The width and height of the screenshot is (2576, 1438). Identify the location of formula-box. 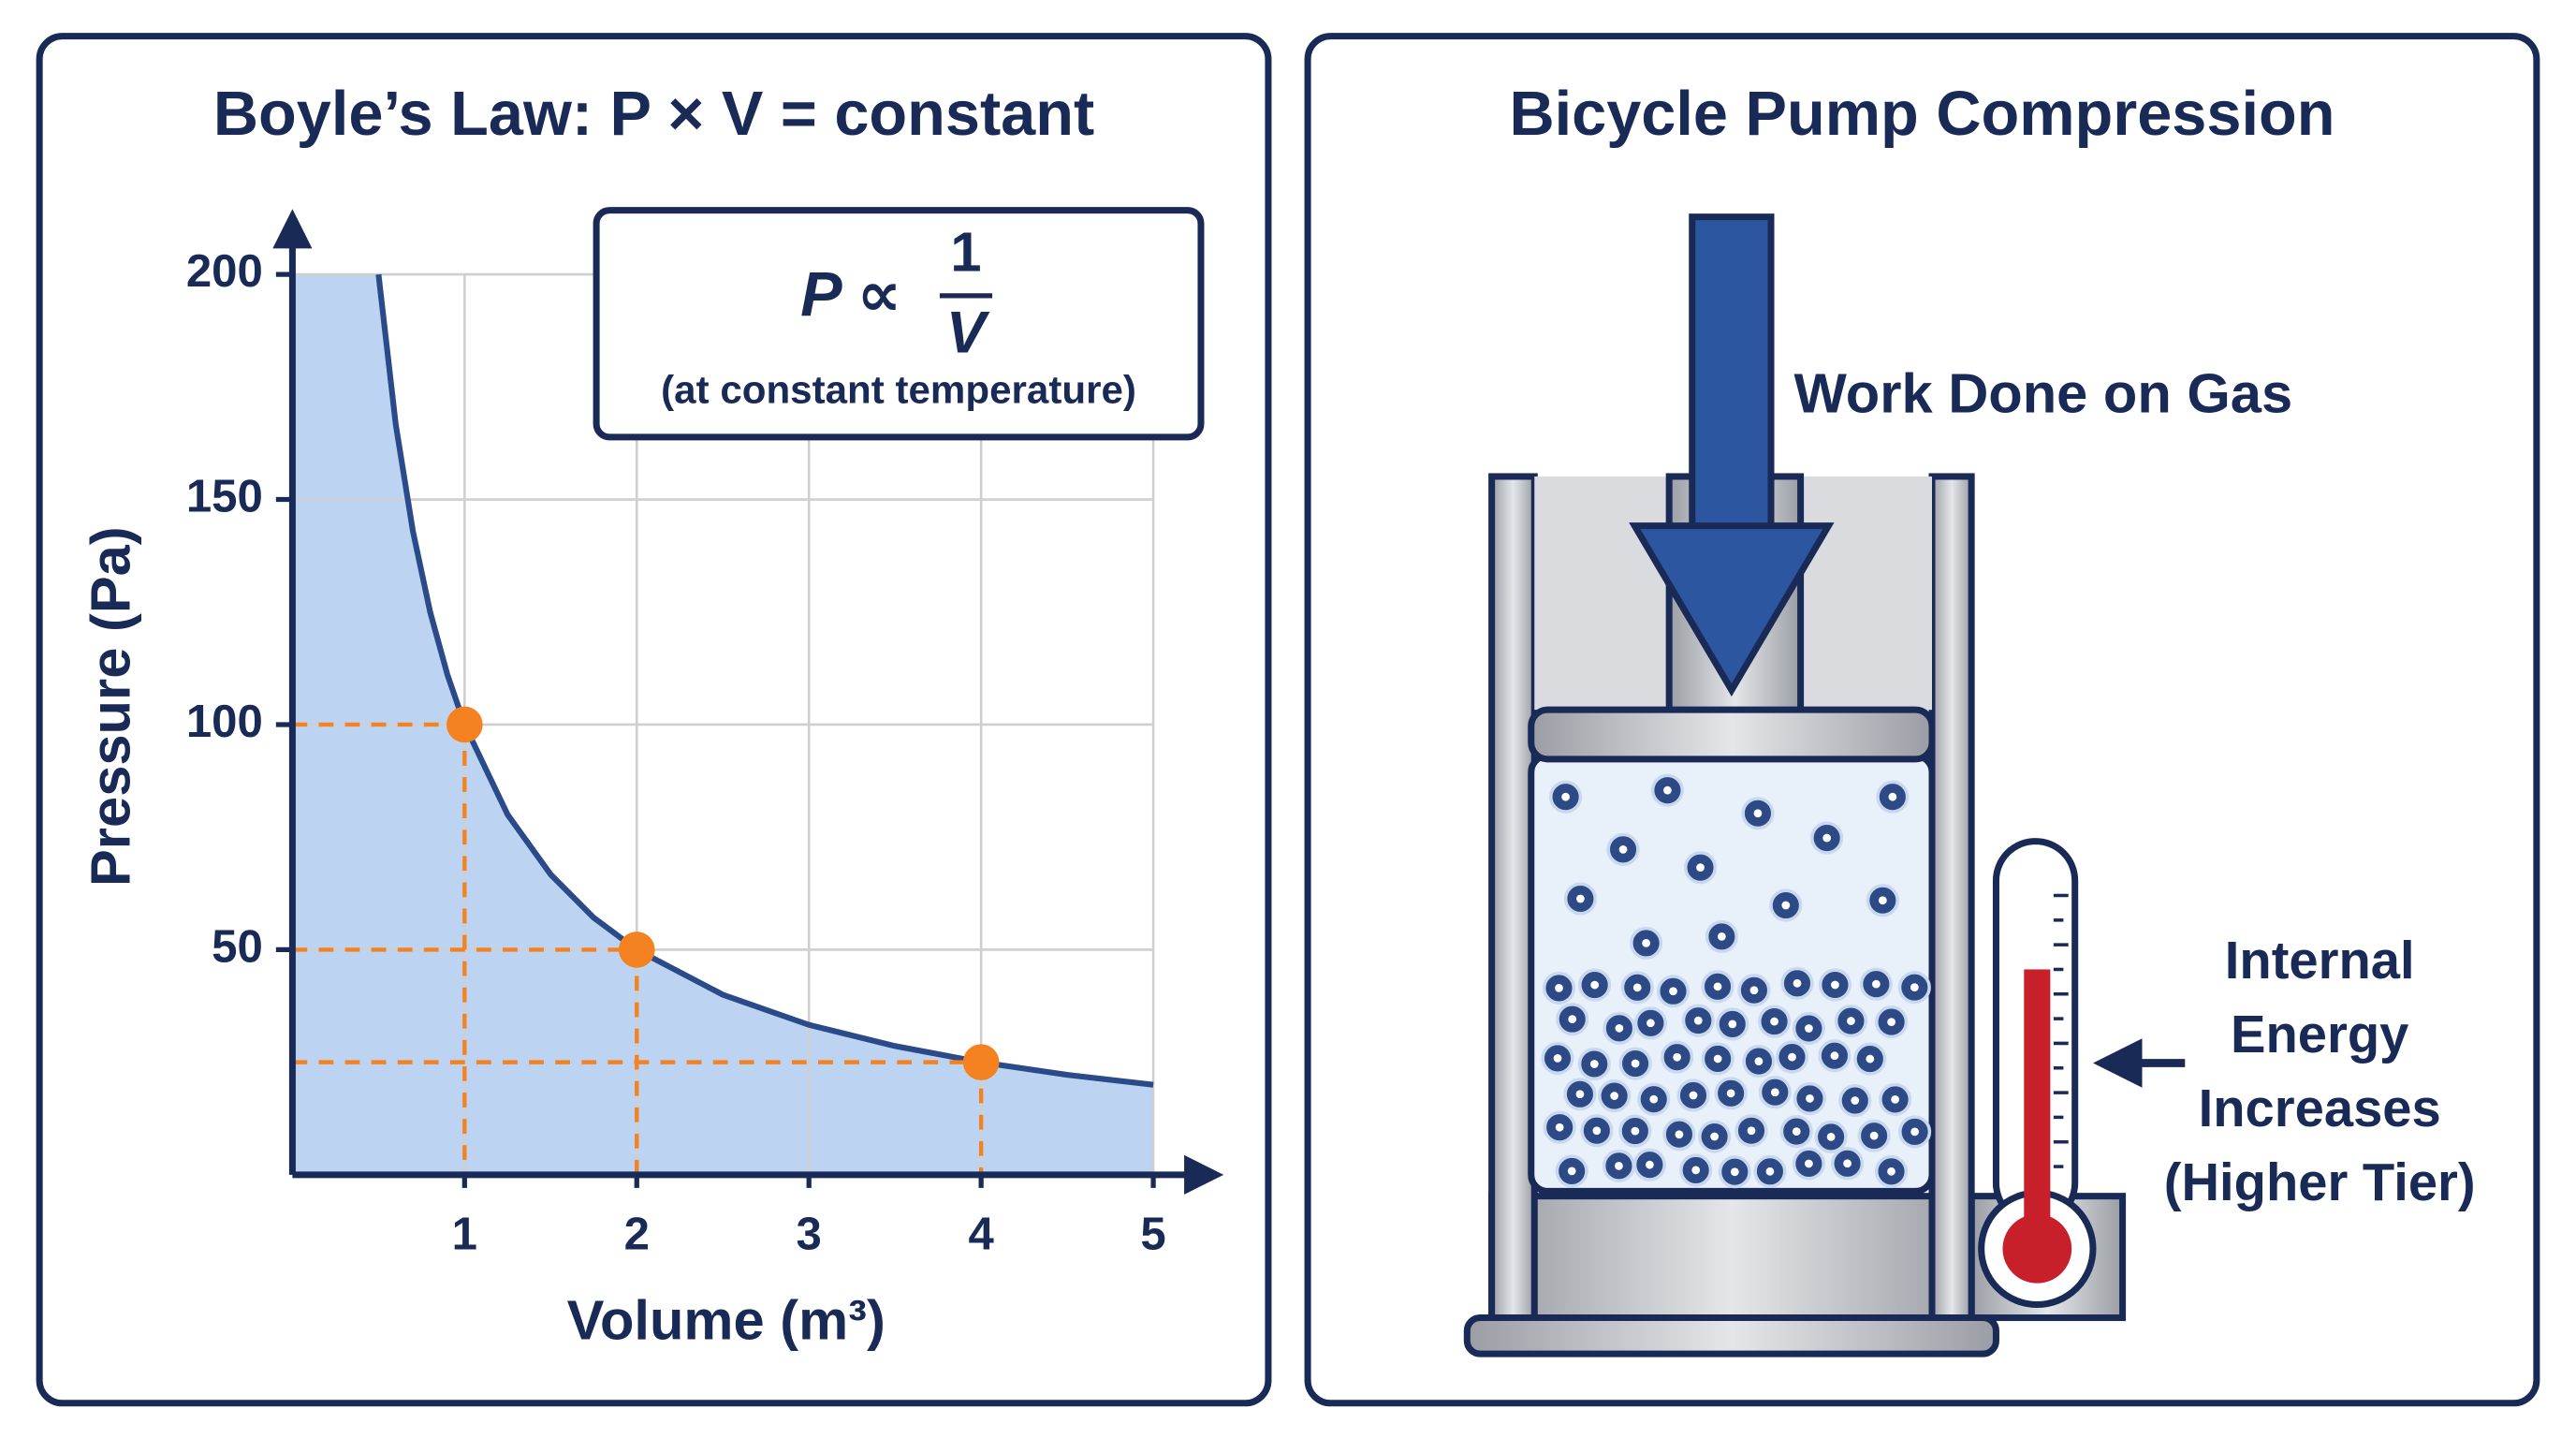
(899, 324).